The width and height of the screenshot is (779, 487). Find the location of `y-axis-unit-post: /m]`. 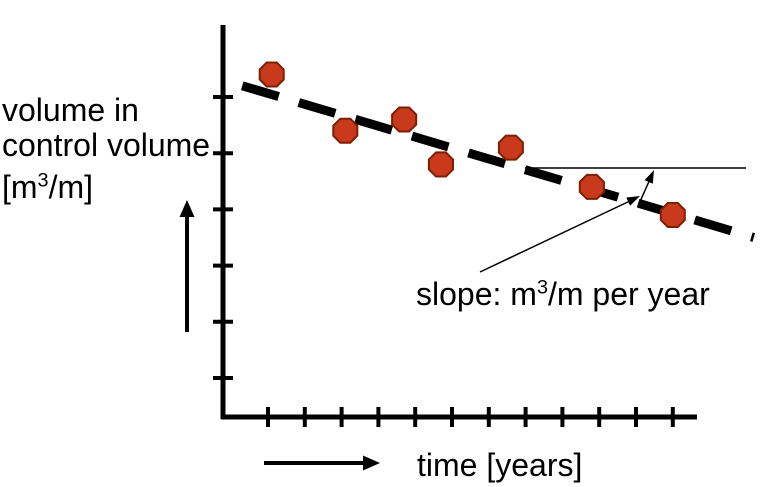

y-axis-unit-post: /m] is located at coordinates (71, 187).